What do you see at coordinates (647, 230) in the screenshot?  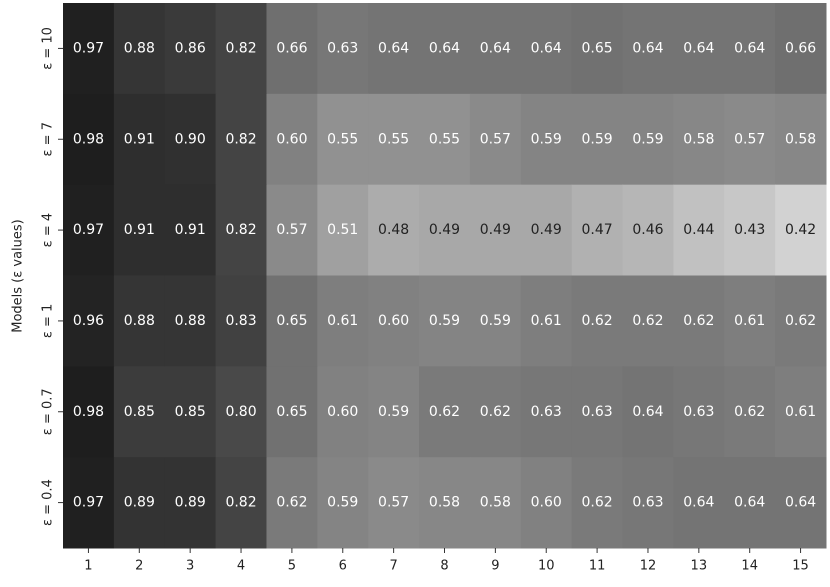 I see `cell-label: 0.46` at bounding box center [647, 230].